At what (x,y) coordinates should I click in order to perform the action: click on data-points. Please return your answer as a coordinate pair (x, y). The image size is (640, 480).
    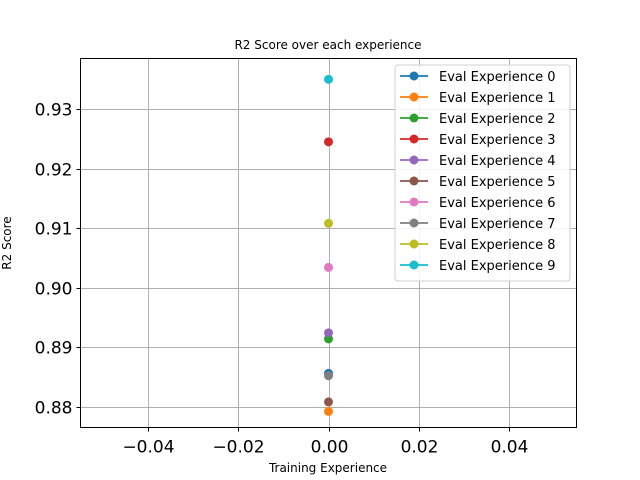
    Looking at the image, I should click on (328, 245).